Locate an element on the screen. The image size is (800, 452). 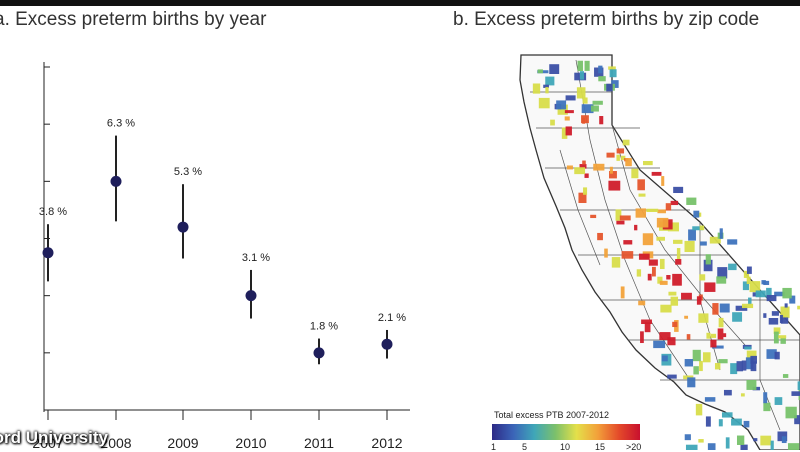
legend-tick: >20 is located at coordinates (634, 447).